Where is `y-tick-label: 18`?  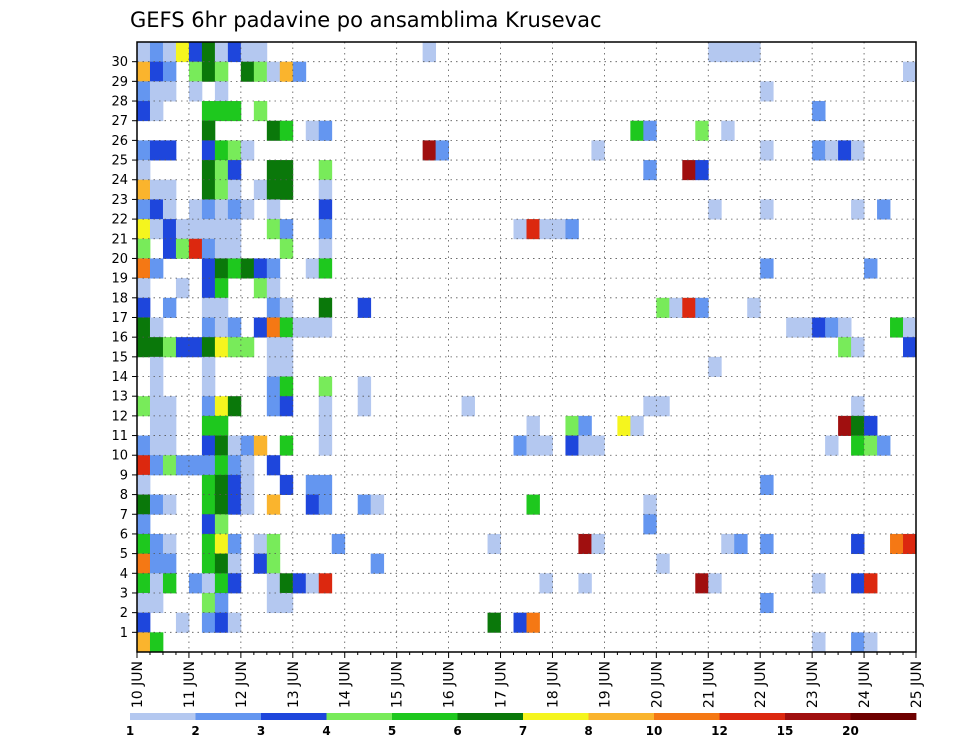
y-tick-label: 18 is located at coordinates (119, 298).